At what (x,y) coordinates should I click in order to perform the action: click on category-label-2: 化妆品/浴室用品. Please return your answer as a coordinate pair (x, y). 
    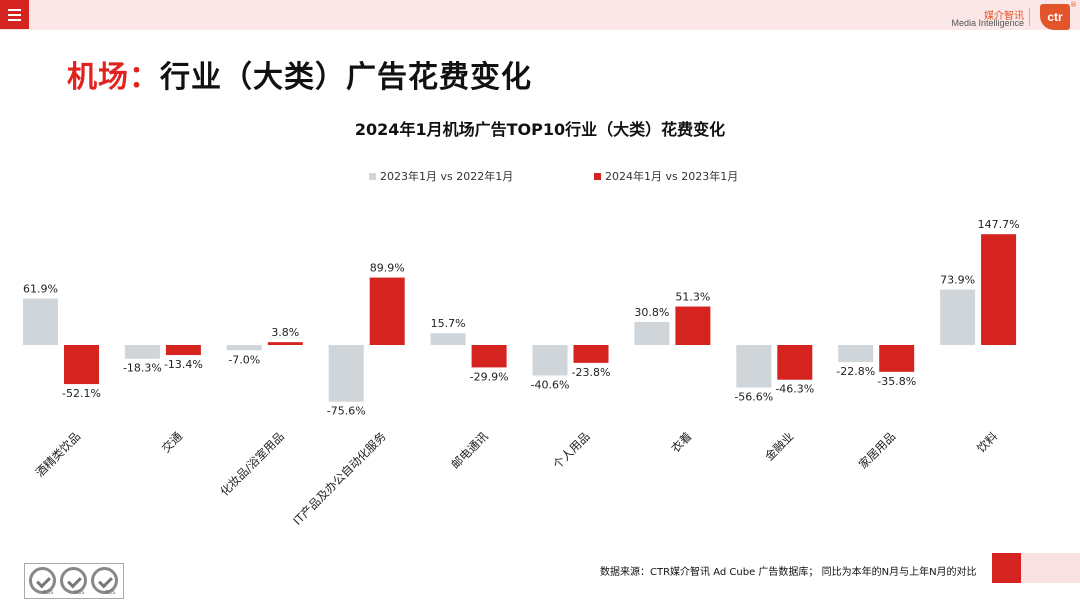
    Looking at the image, I should click on (252, 464).